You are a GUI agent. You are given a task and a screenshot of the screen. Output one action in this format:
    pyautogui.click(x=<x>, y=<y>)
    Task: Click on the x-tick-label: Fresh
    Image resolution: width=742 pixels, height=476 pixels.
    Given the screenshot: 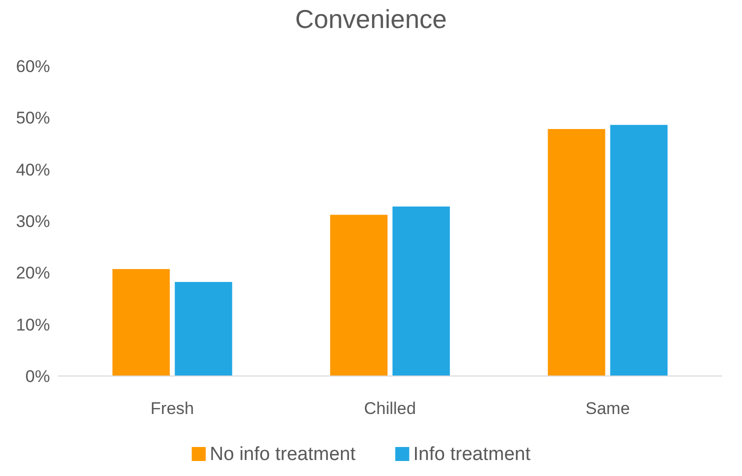 What is the action you would take?
    pyautogui.click(x=172, y=408)
    